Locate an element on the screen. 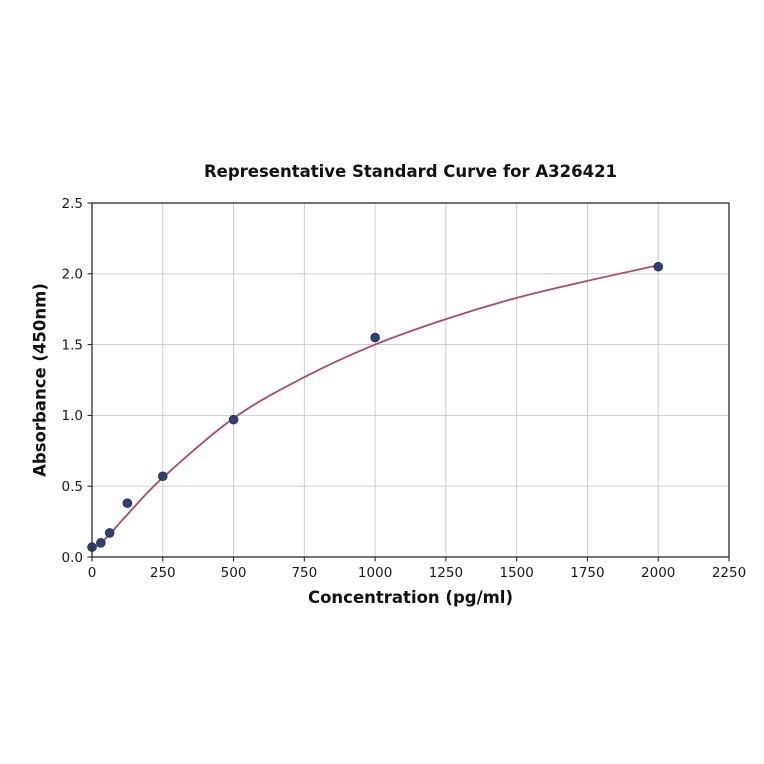 This screenshot has height=764, width=764. y-tick-label: 1.0 is located at coordinates (72, 416).